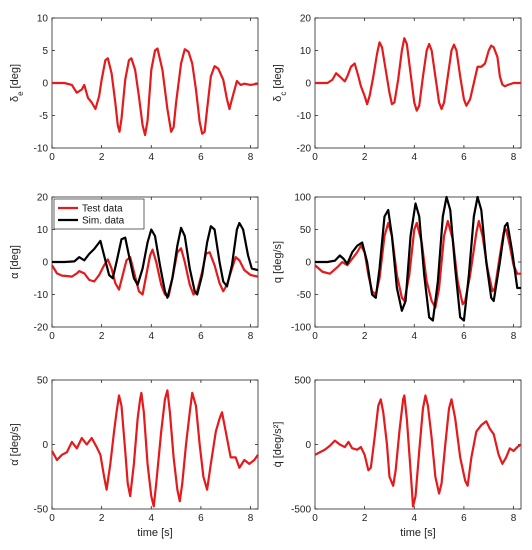 The width and height of the screenshot is (532, 550). Describe the element at coordinates (280, 83) in the screenshot. I see `y-axis-label: δc[deg]` at that location.